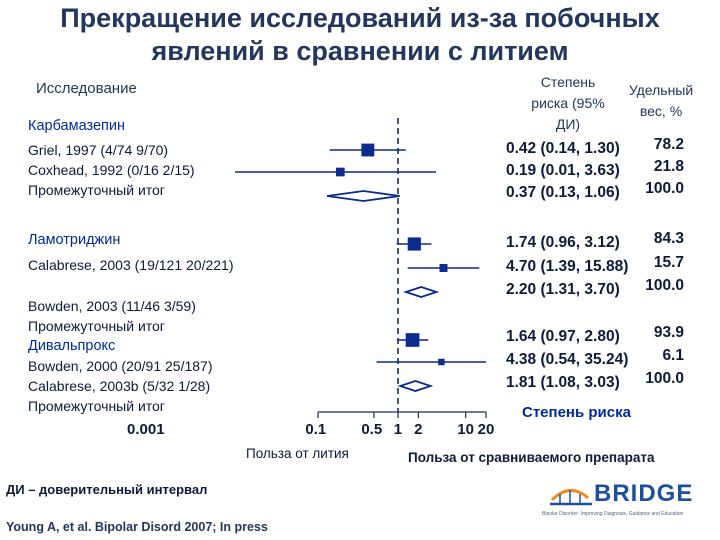  I want to click on x-axis-title: Степень риска, so click(576, 412).